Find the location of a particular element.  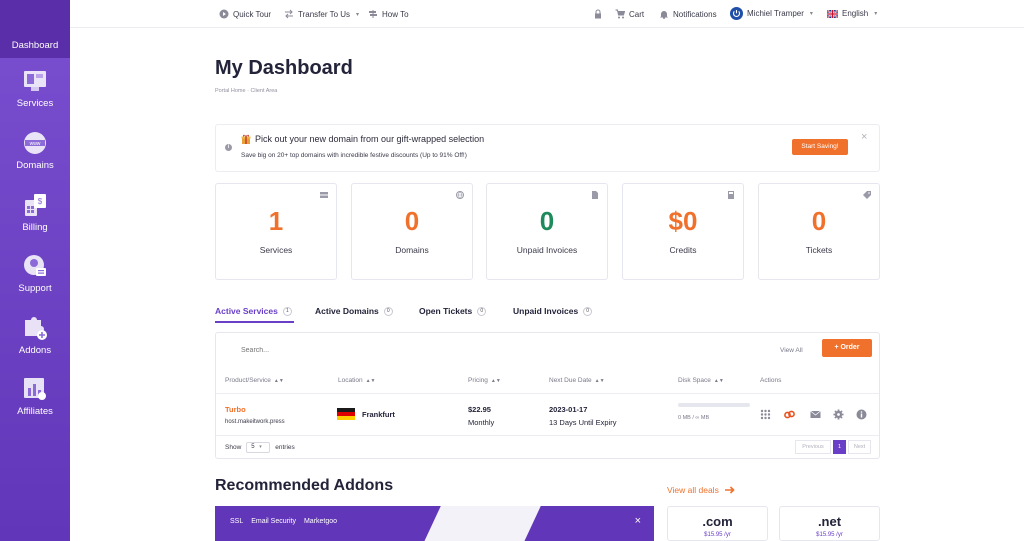

play-icon is located at coordinates (224, 14).